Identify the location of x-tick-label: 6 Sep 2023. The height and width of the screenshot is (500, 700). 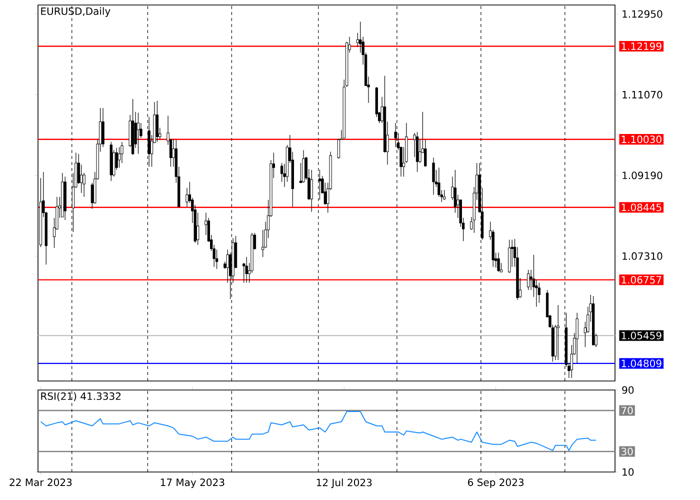
(496, 483).